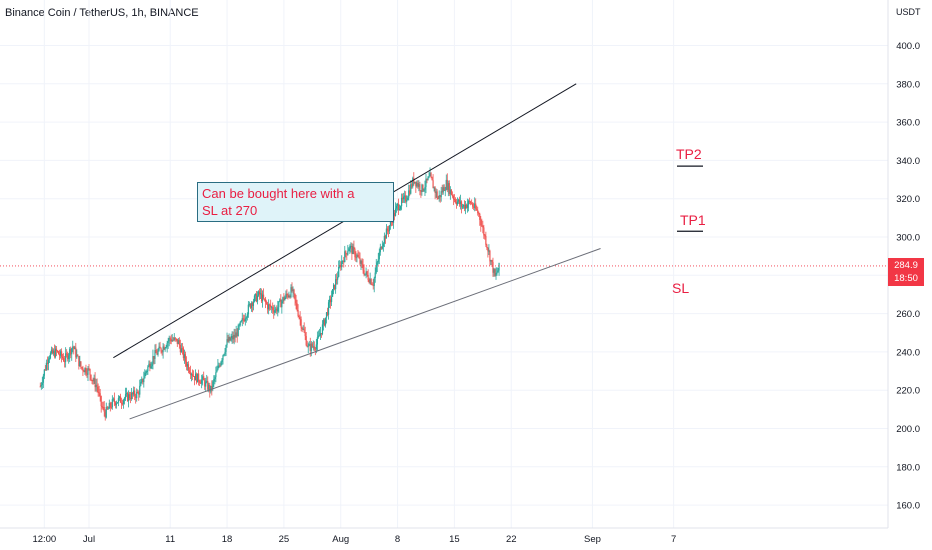 The width and height of the screenshot is (932, 550). I want to click on sl-label: SL, so click(681, 288).